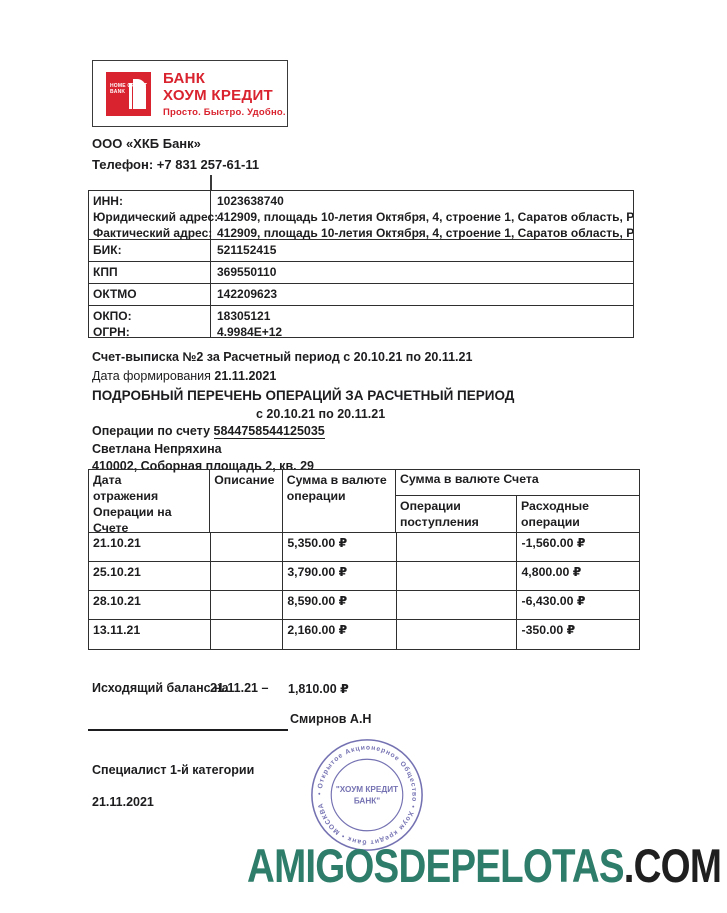 This screenshot has width=727, height=913. I want to click on statement-formed-date: 21.11.2021, so click(245, 376).